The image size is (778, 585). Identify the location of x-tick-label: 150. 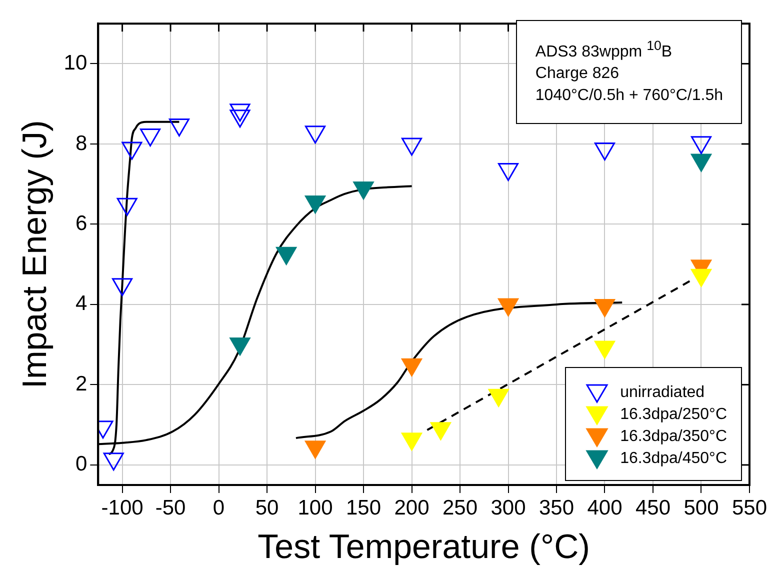
(364, 508).